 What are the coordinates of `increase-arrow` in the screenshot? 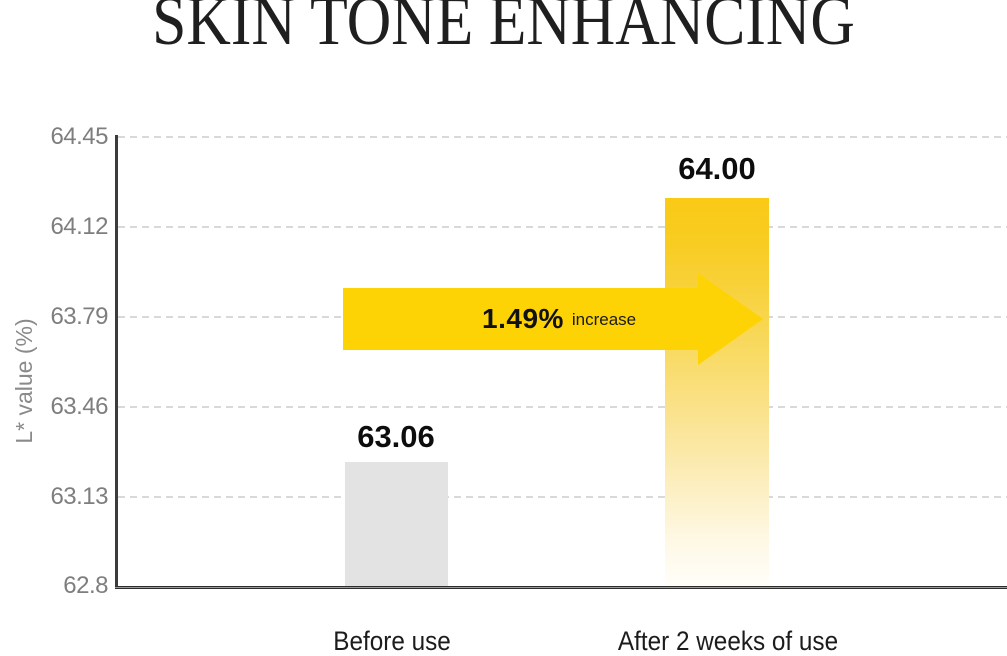 It's located at (553, 319).